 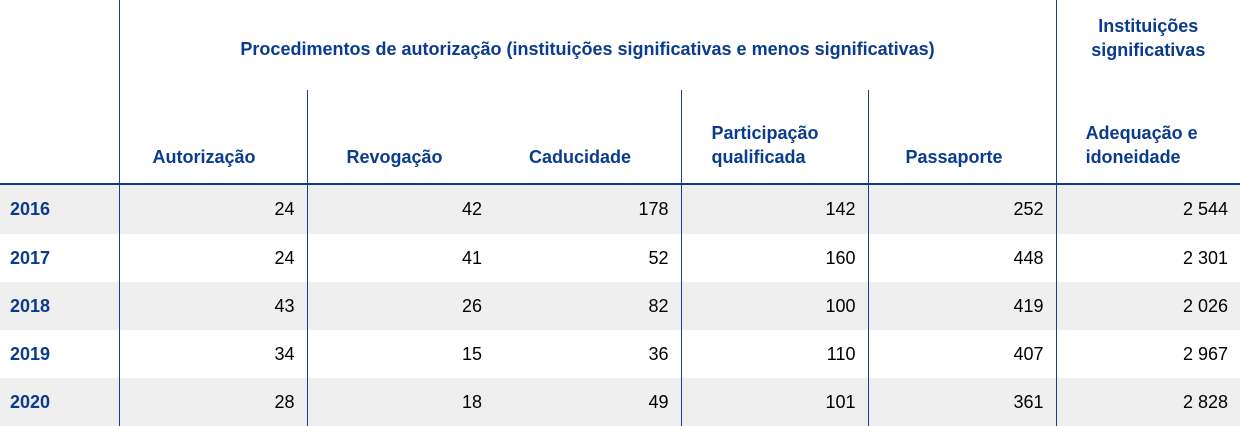 What do you see at coordinates (212, 354) in the screenshot?
I see `cell-autorizacao: 34` at bounding box center [212, 354].